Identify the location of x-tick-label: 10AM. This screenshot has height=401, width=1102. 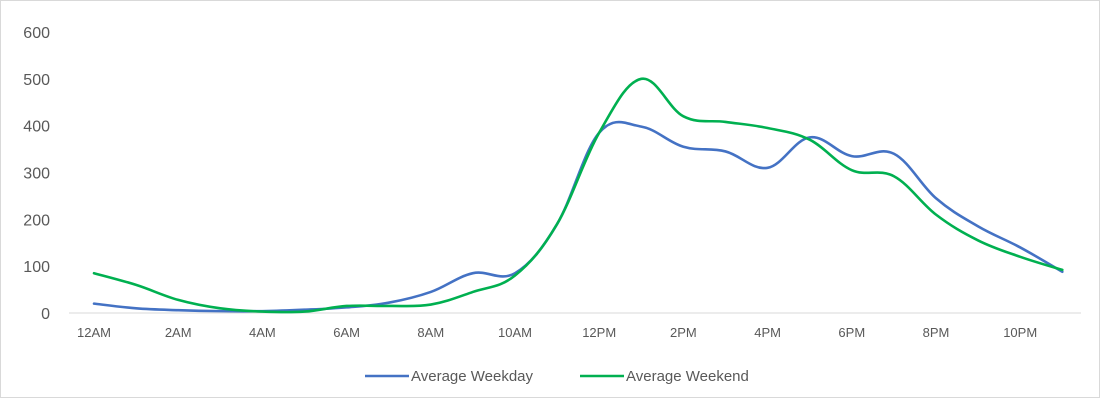
(515, 332).